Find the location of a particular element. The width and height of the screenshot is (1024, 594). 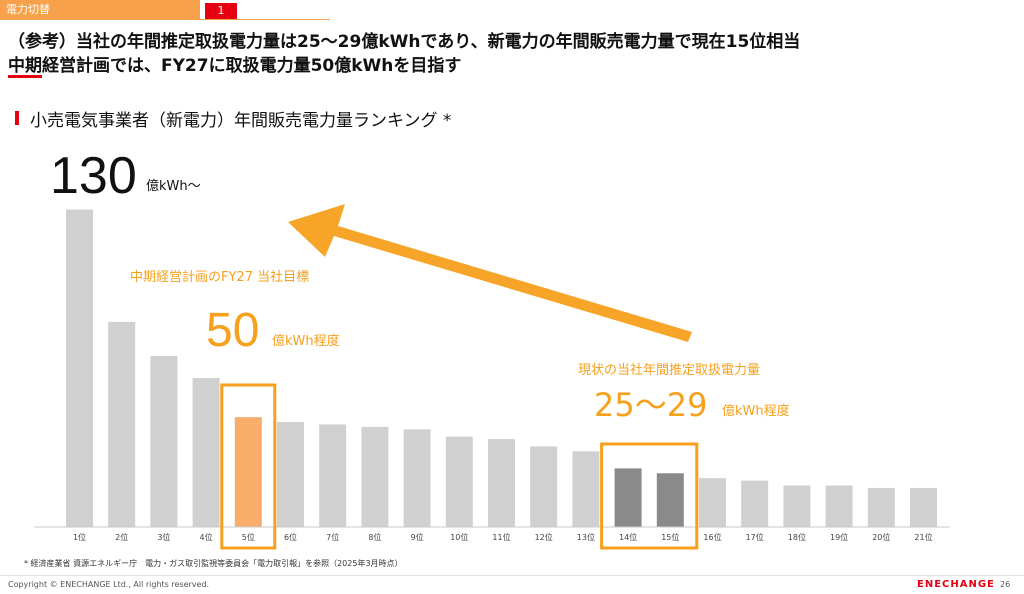

tick-label-10: 10位 is located at coordinates (459, 537).